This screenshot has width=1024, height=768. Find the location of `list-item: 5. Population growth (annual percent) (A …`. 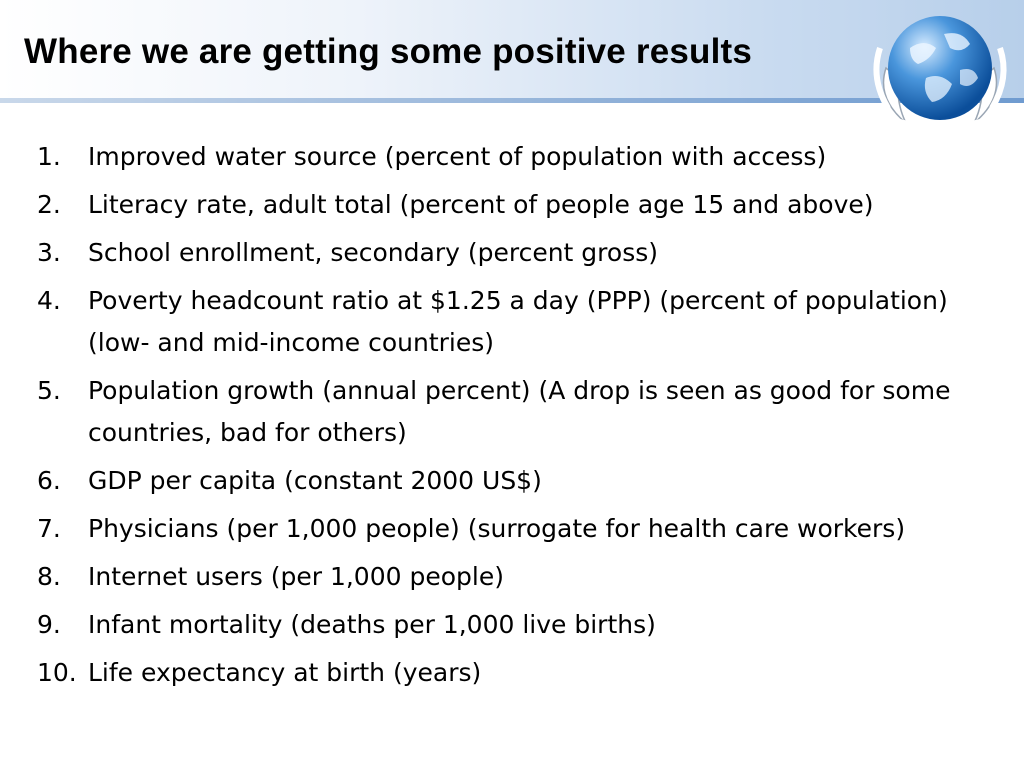

list-item: 5. Population growth (annual percent) (A … is located at coordinates (500, 412).